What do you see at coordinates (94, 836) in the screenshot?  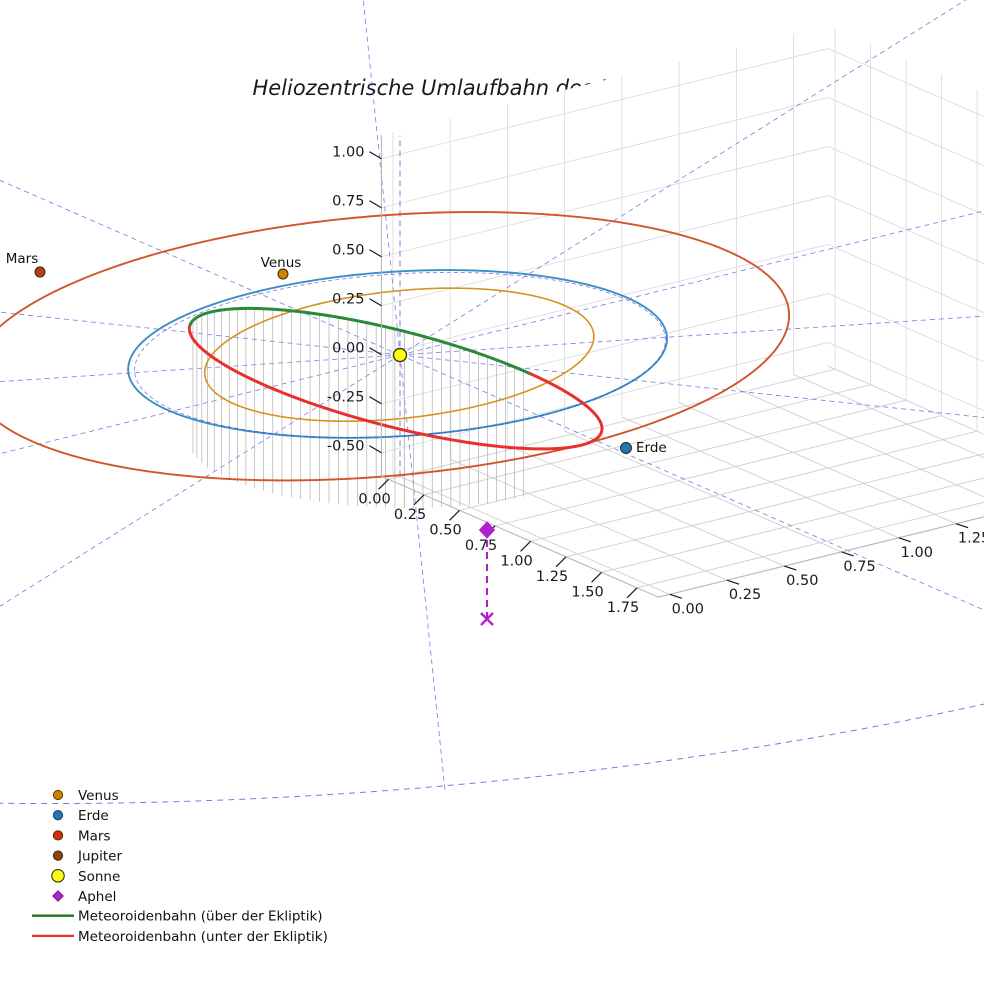 I see `legend-label-mars: Mars` at bounding box center [94, 836].